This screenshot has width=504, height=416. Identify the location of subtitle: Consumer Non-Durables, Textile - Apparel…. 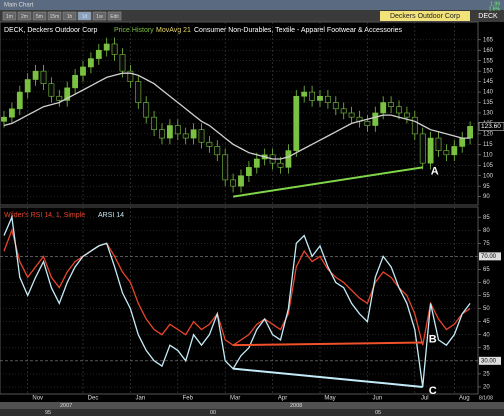
(298, 30).